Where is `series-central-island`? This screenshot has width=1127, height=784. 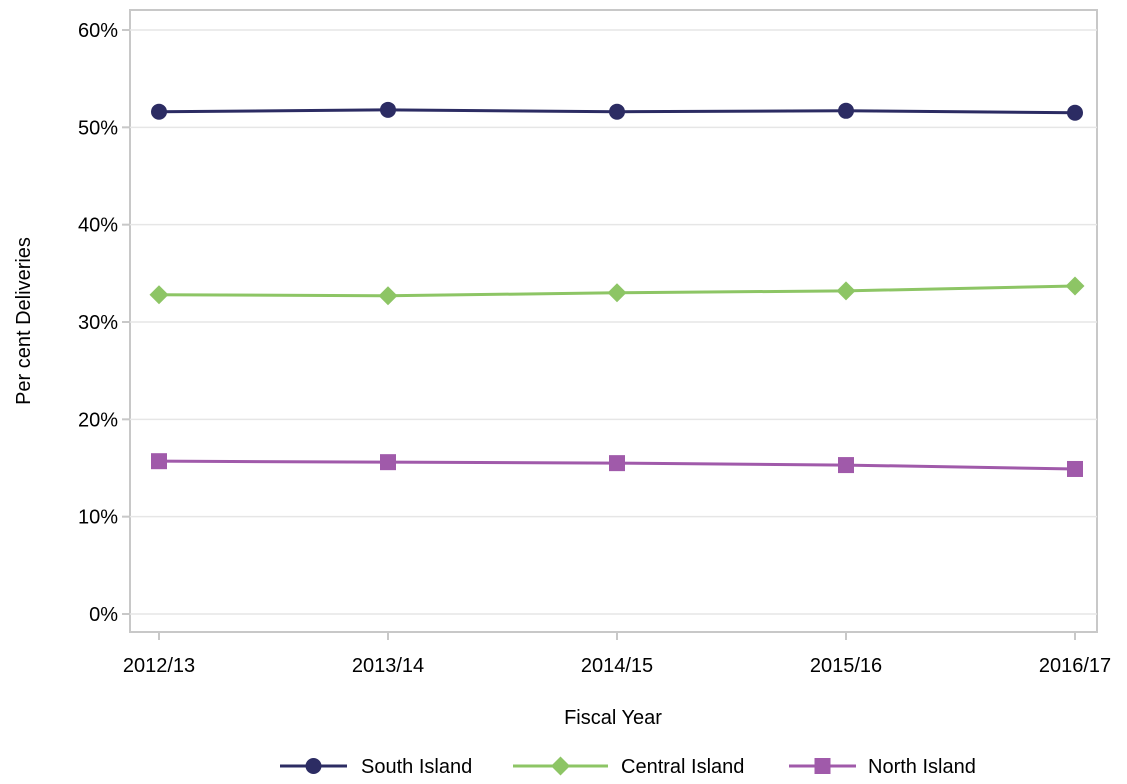
series-central-island is located at coordinates (617, 291).